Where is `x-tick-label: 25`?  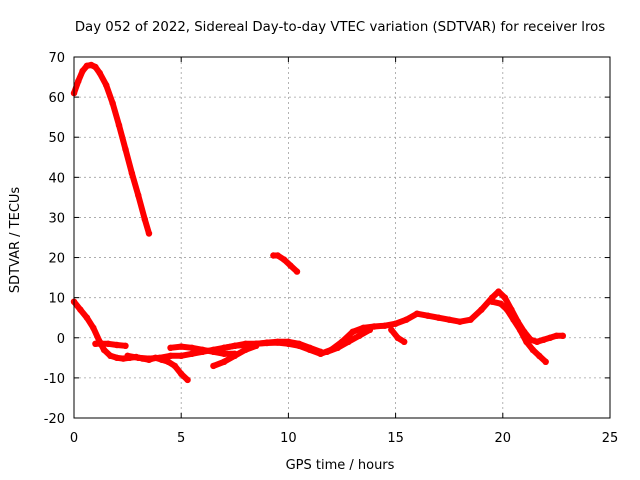
x-tick-label: 25 is located at coordinates (610, 438).